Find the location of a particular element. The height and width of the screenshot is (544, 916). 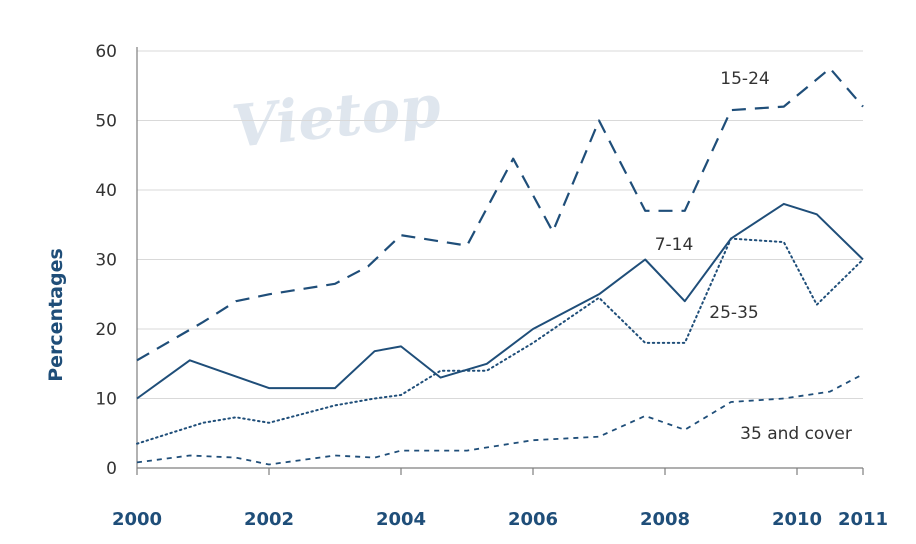

series-label: 15-24 is located at coordinates (744, 79).